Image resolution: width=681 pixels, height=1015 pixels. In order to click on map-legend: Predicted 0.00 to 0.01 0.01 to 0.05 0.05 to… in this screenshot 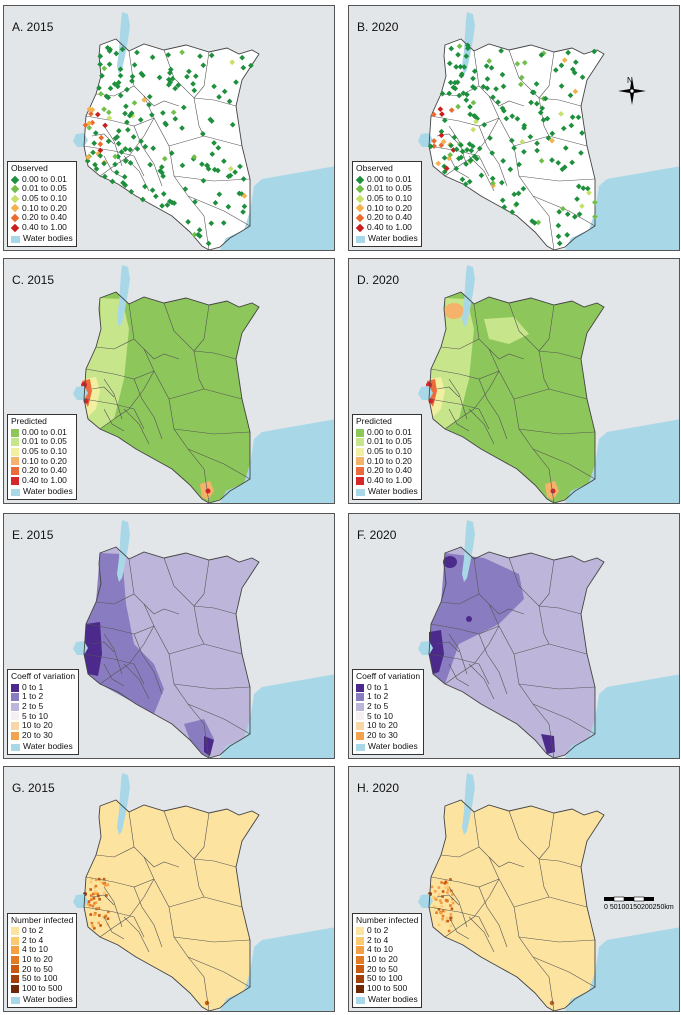, I will do `click(387, 457)`.